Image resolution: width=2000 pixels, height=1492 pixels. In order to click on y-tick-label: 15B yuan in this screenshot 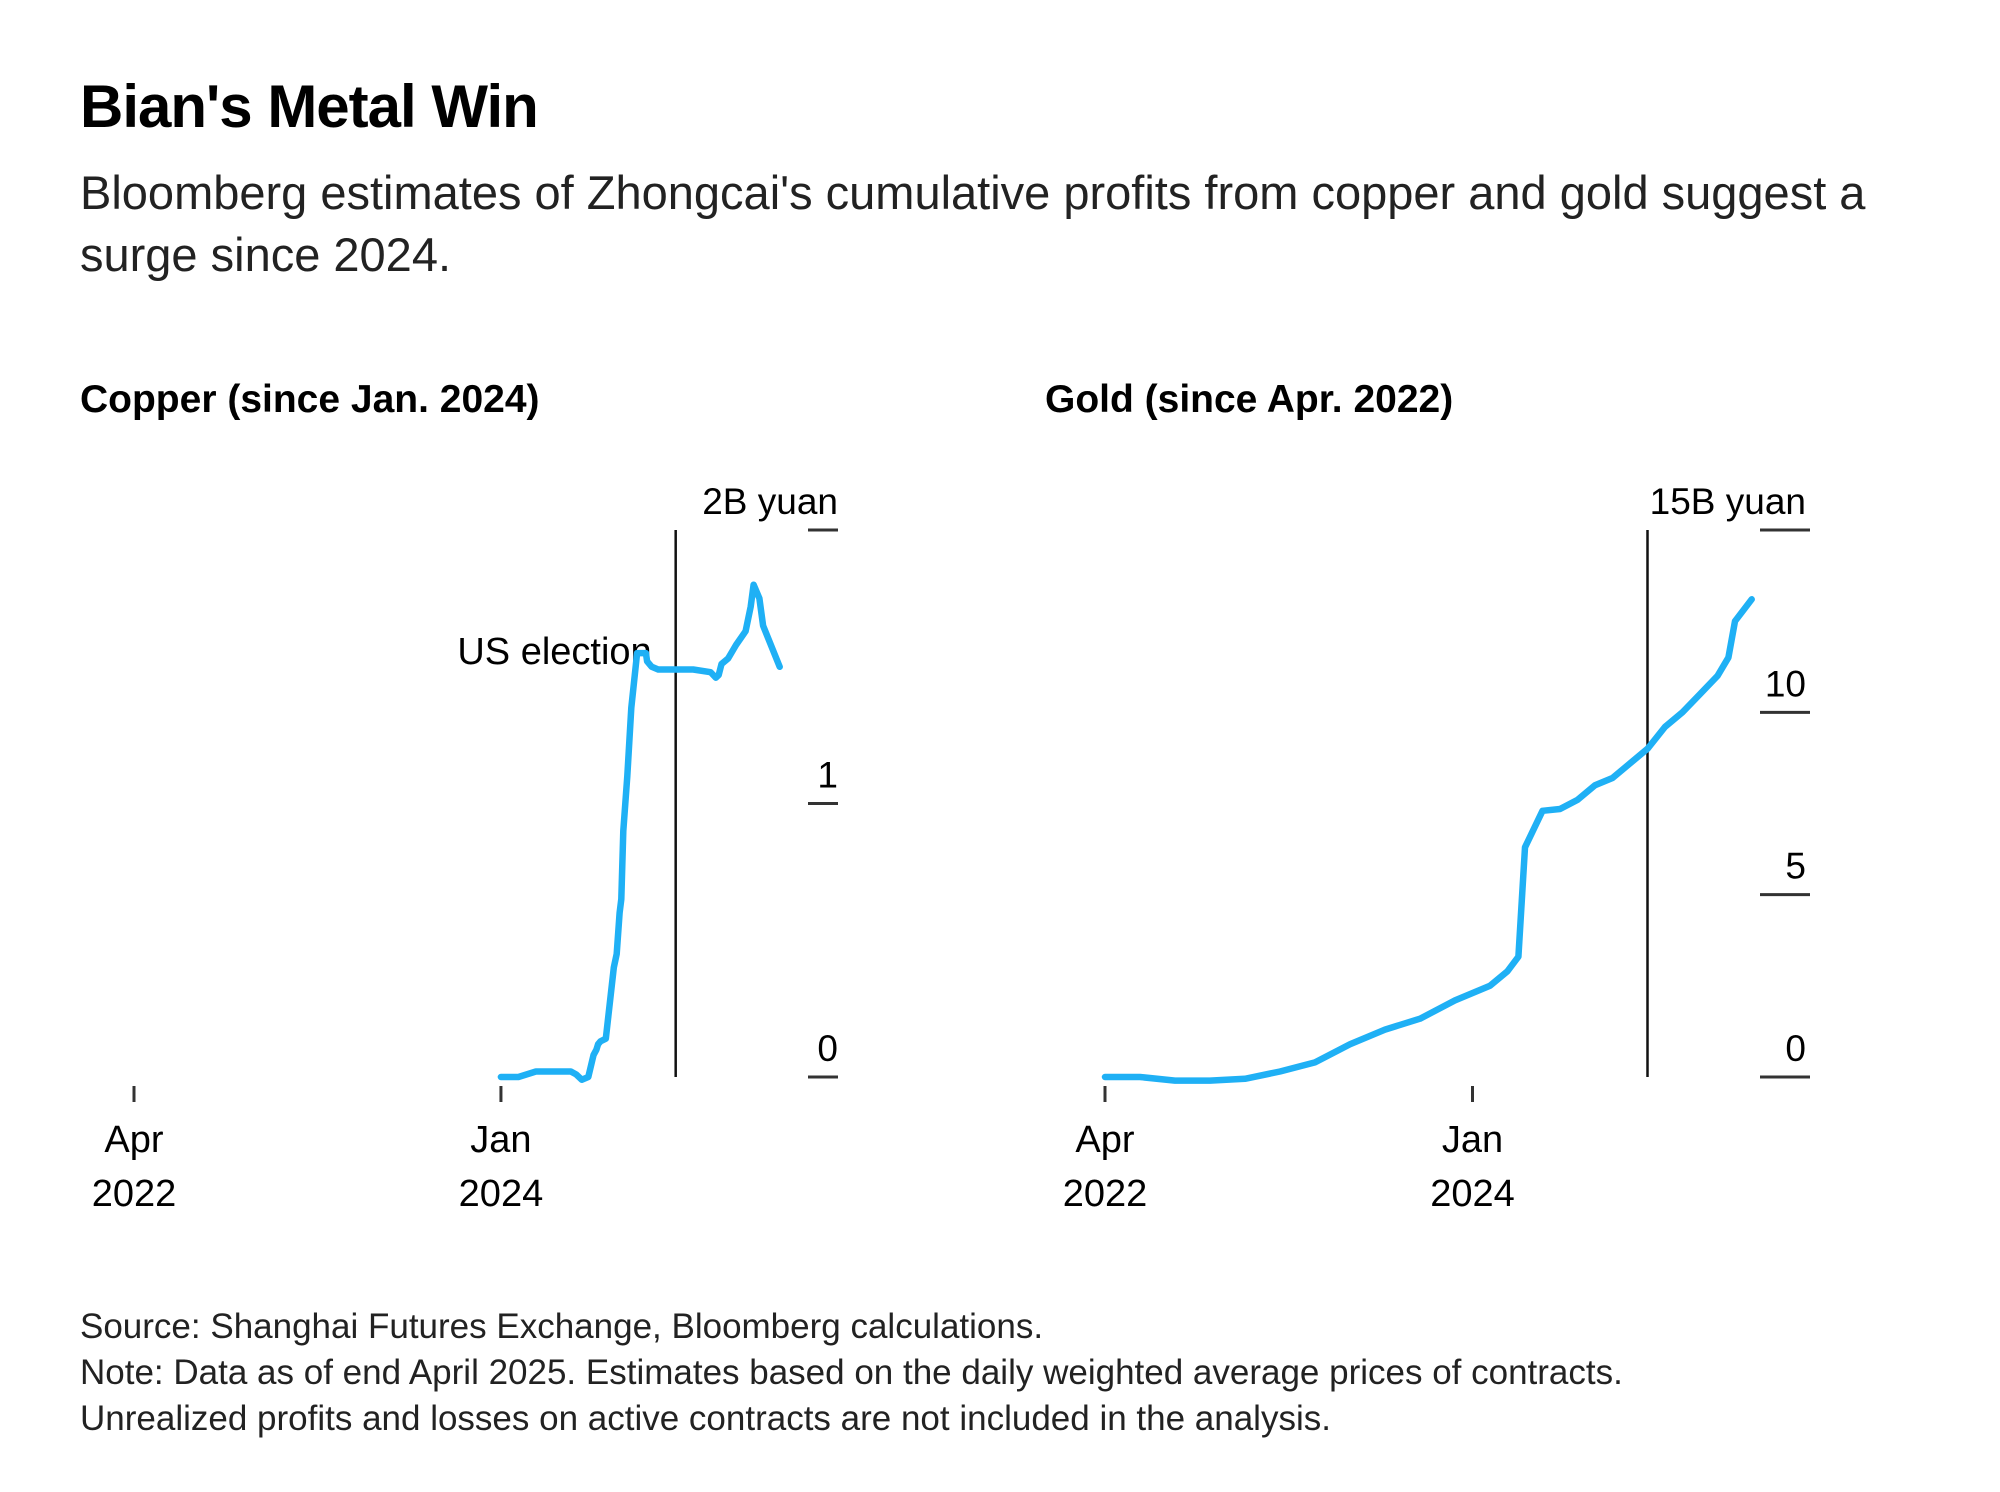, I will do `click(1728, 501)`.